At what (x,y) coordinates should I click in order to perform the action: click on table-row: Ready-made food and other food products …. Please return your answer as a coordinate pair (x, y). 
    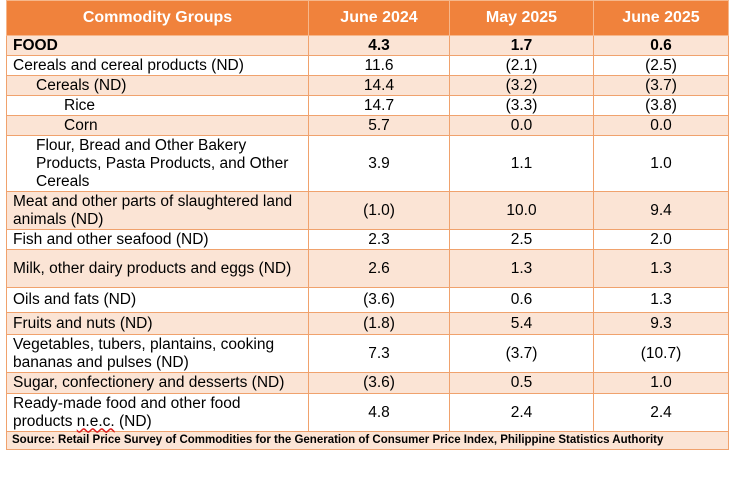
    Looking at the image, I should click on (367, 412).